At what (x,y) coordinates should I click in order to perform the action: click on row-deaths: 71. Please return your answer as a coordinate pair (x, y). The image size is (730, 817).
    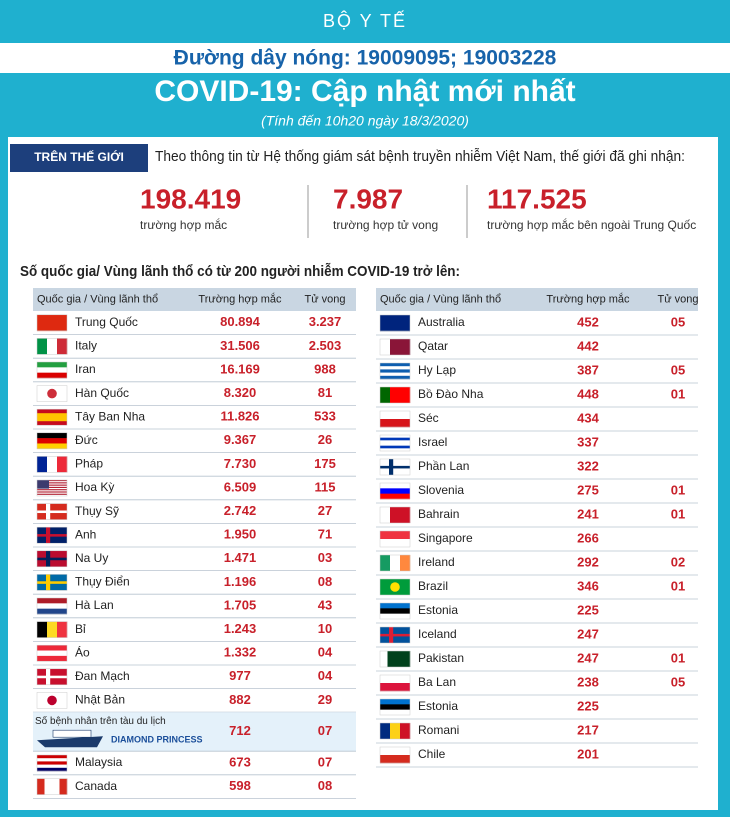
    Looking at the image, I should click on (325, 534).